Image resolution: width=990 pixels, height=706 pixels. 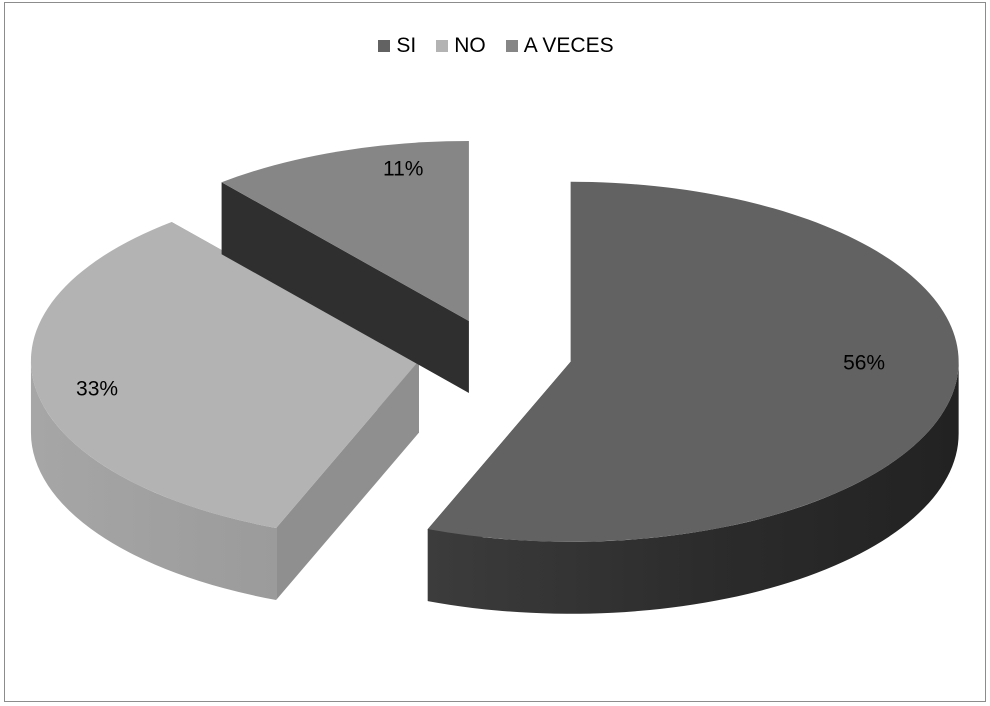 I want to click on legend-label-a-veces: A VECES, so click(x=568, y=45).